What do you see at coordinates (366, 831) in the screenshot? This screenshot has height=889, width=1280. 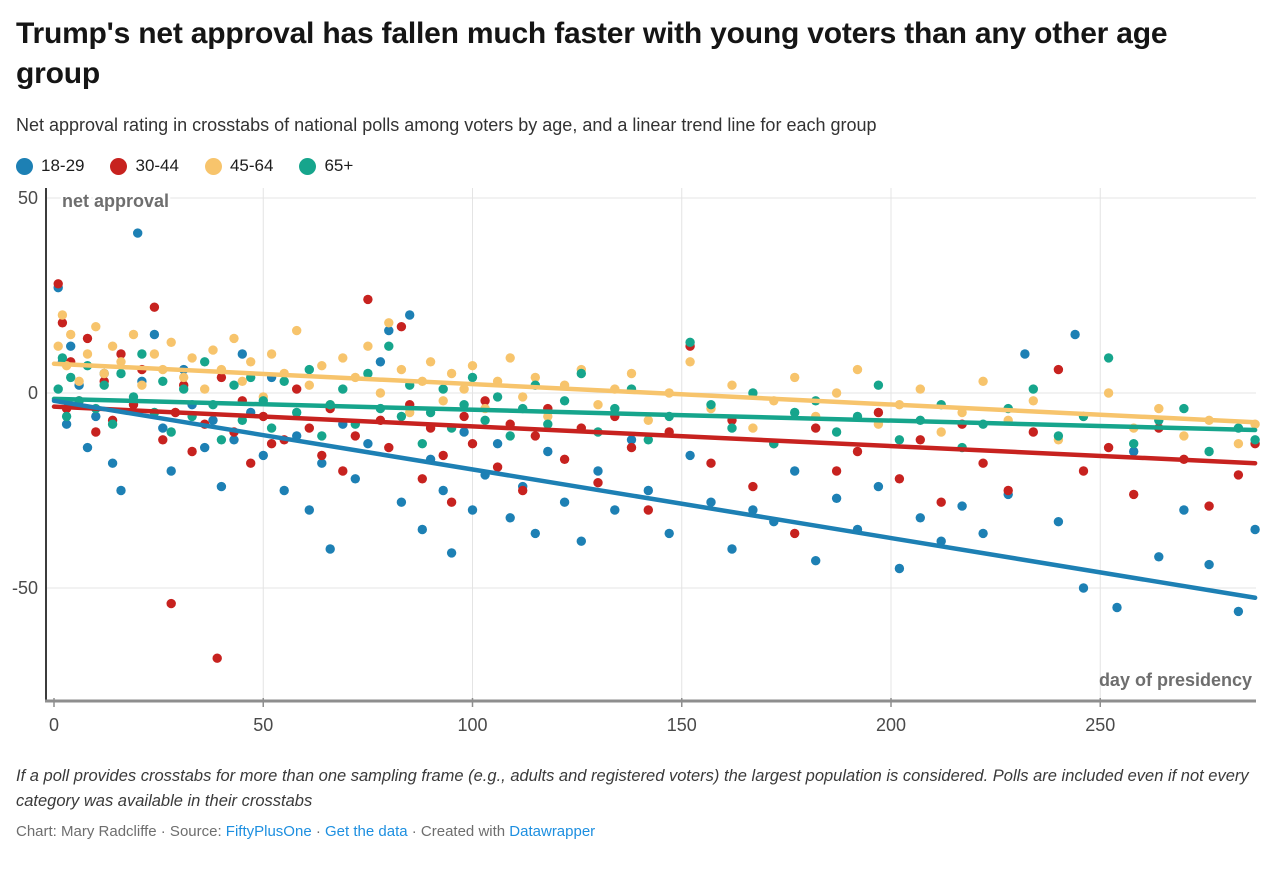 I see `get-the-data-link: Get the data` at bounding box center [366, 831].